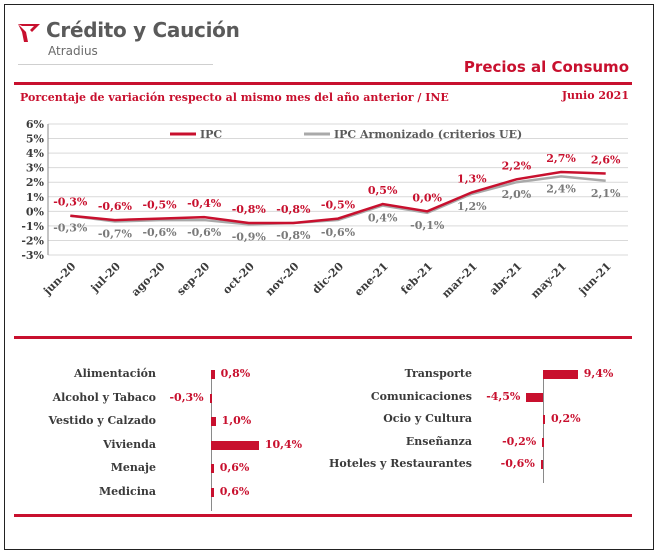  I want to click on x-tick-label: jun-21, so click(595, 279).